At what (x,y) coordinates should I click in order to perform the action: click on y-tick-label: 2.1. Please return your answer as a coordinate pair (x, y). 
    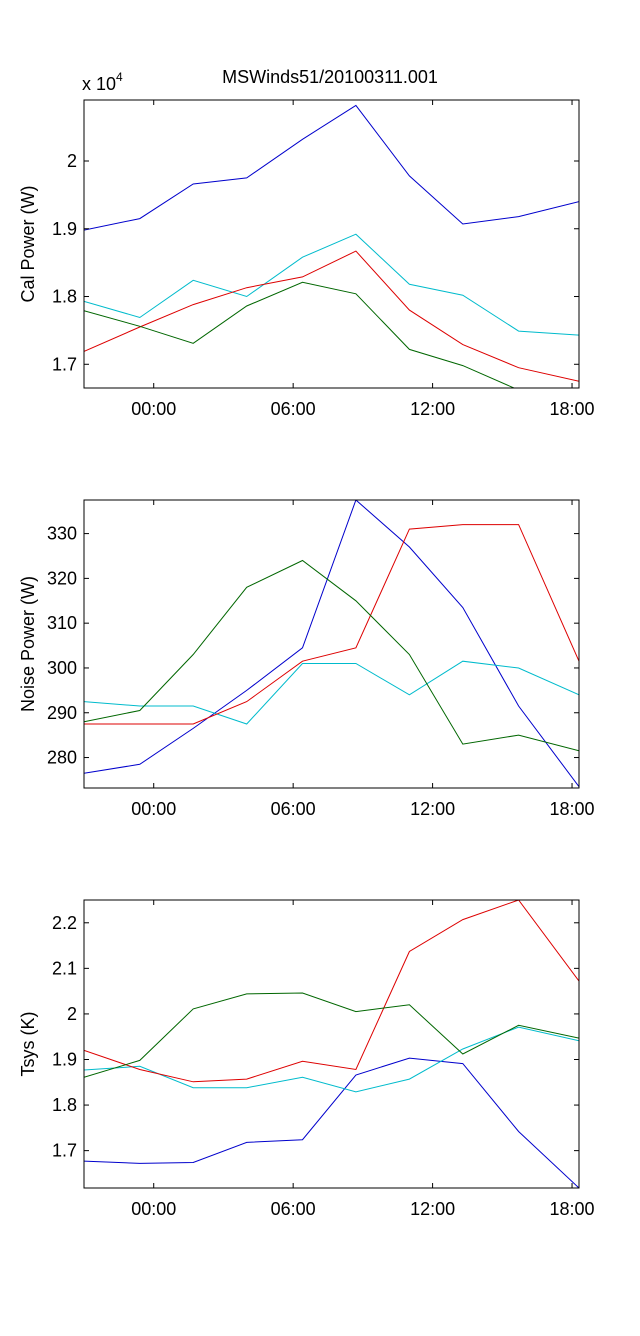
    Looking at the image, I should click on (64, 968).